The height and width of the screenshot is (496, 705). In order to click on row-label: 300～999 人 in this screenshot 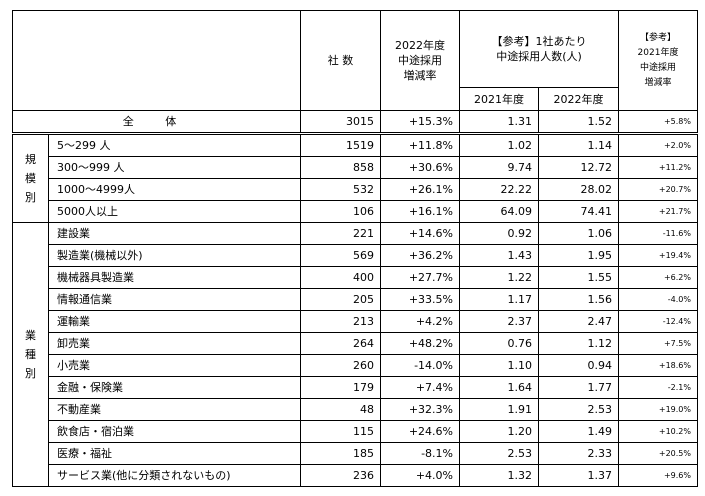, I will do `click(174, 167)`.